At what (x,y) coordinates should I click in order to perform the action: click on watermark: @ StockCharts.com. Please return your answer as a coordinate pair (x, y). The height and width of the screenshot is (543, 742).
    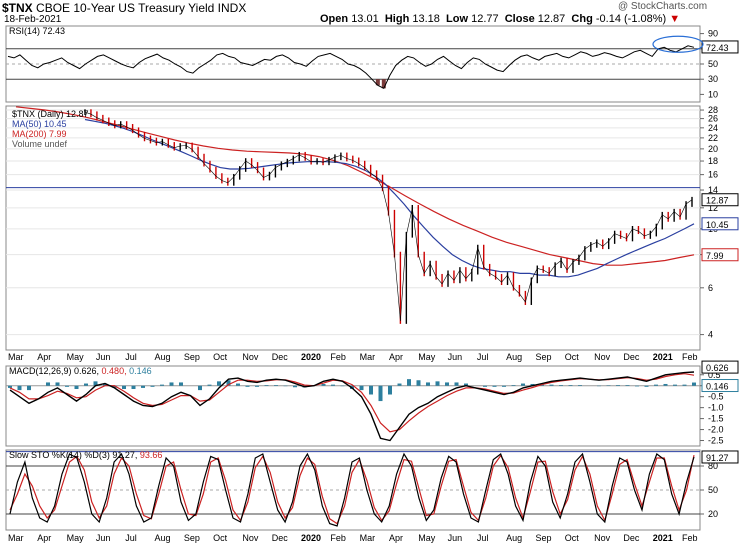
    Looking at the image, I should click on (663, 6).